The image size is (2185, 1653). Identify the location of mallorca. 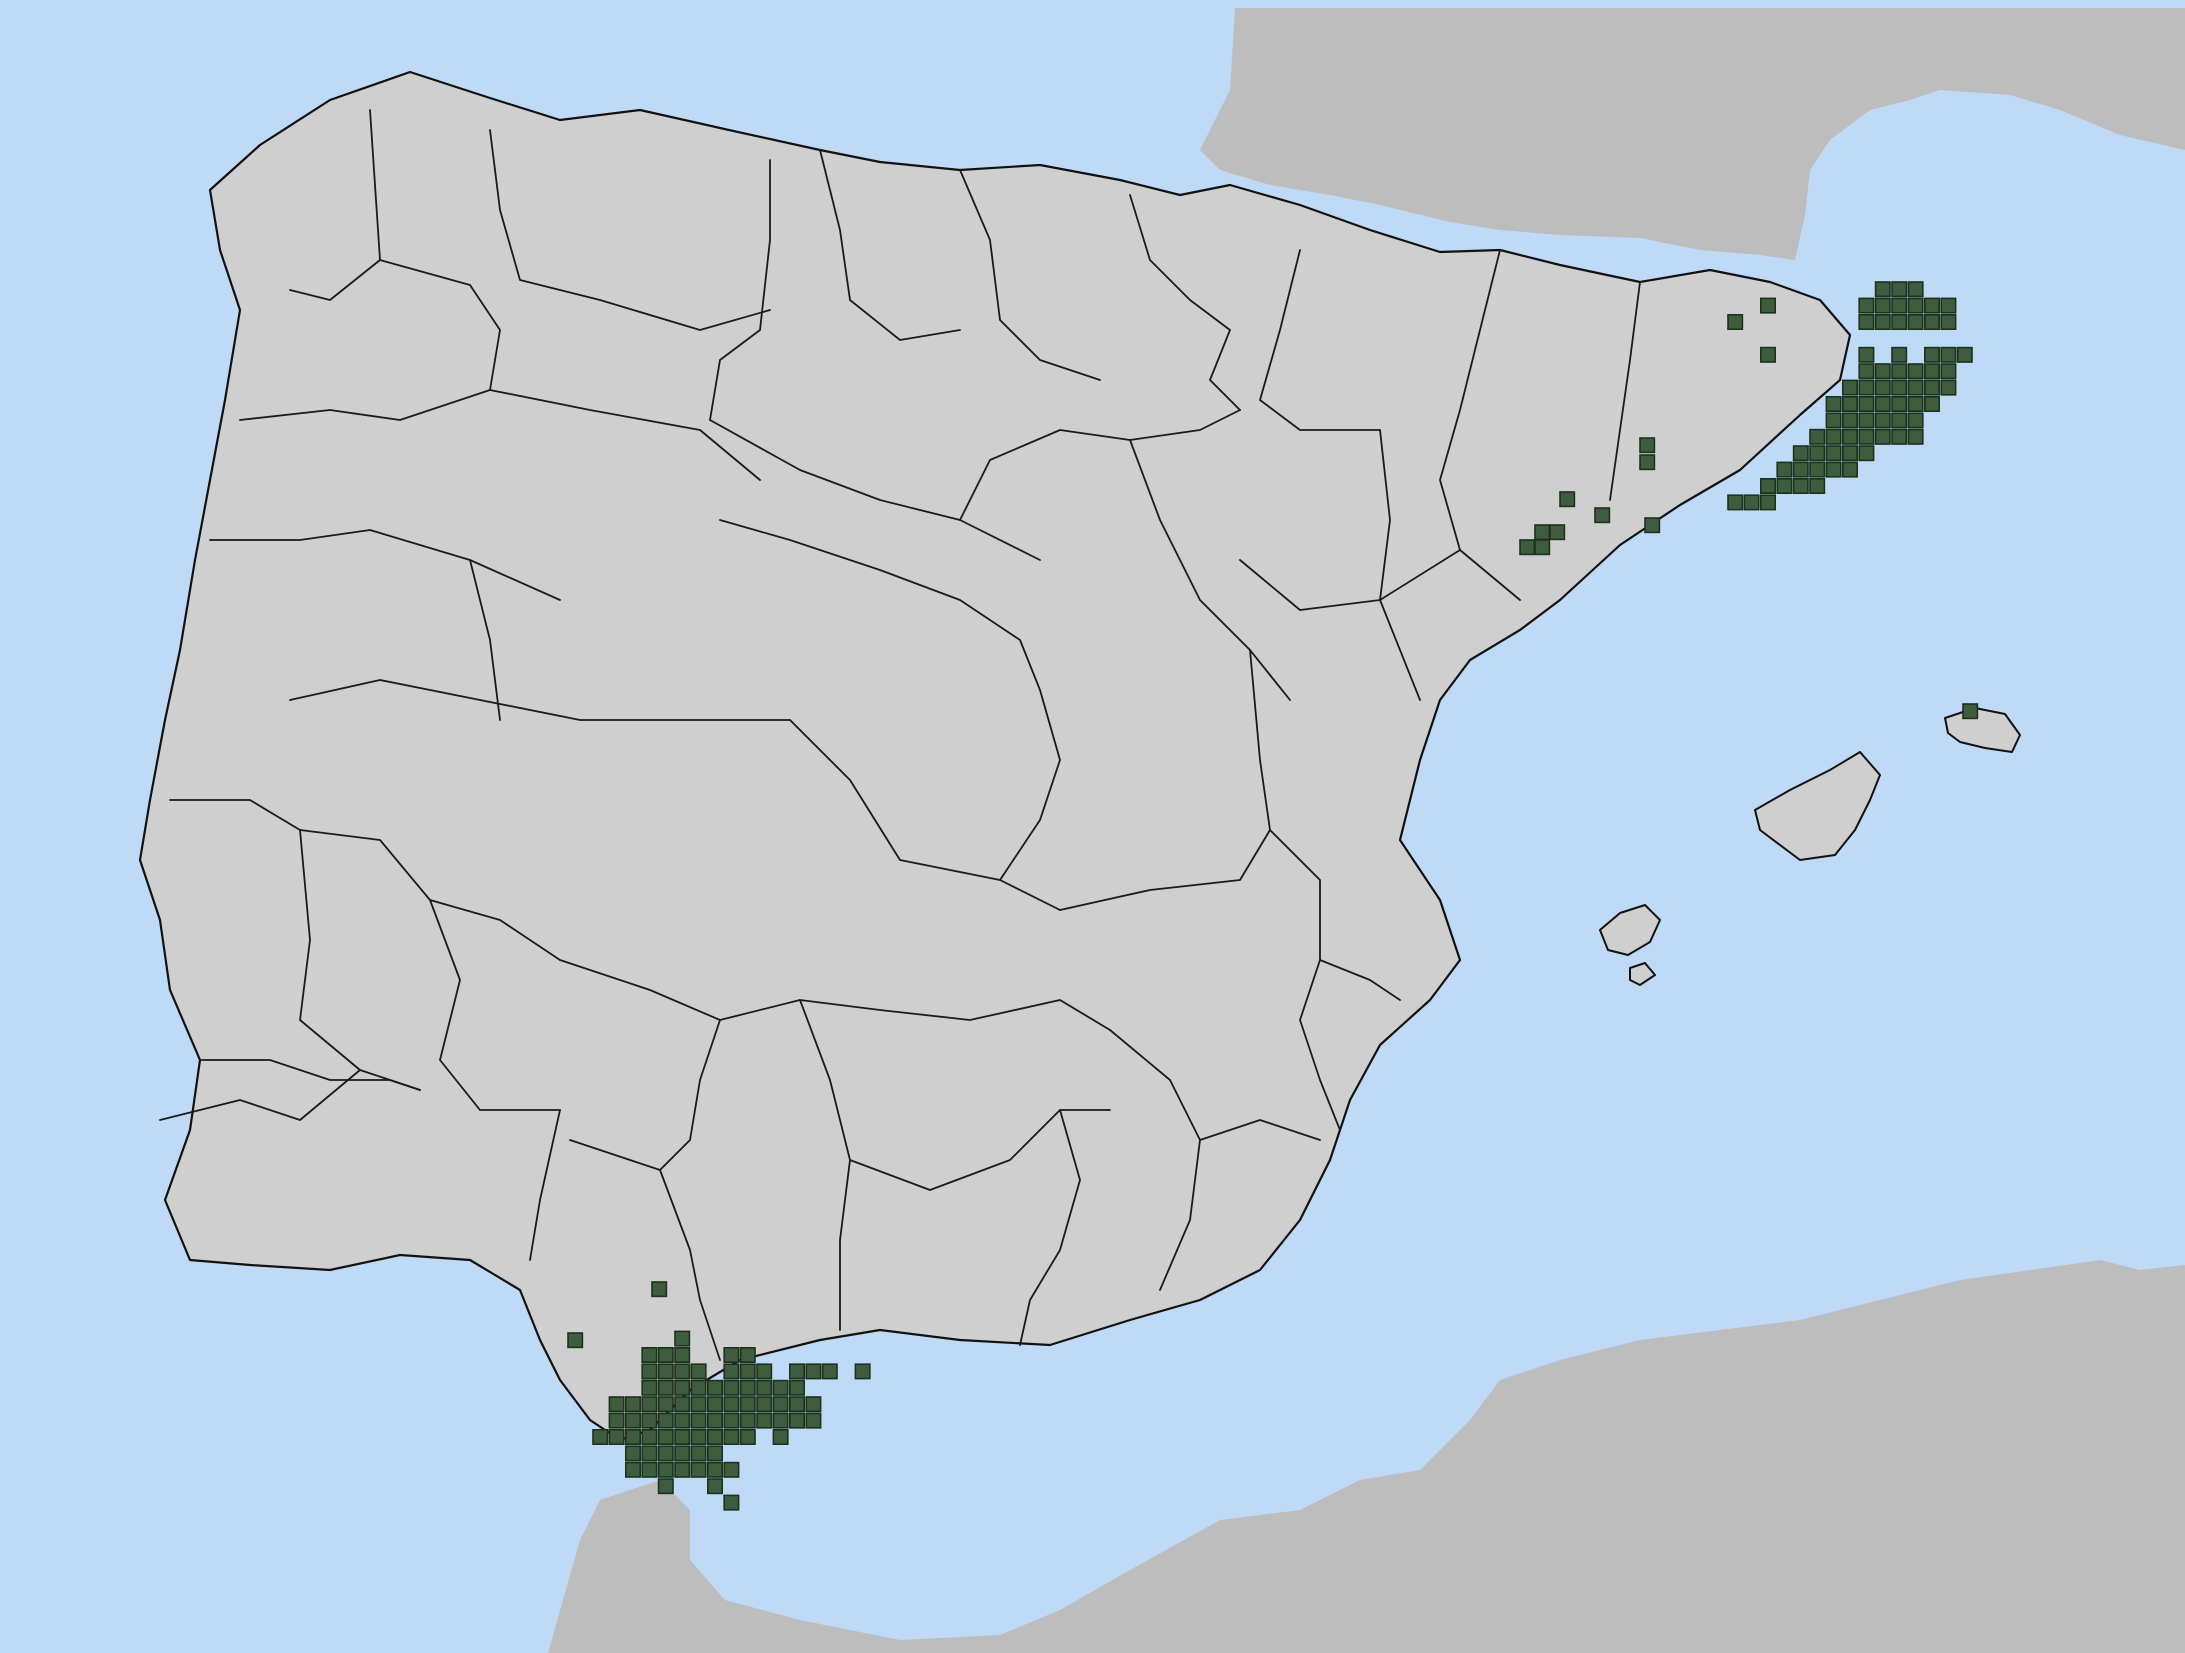
(1817, 806).